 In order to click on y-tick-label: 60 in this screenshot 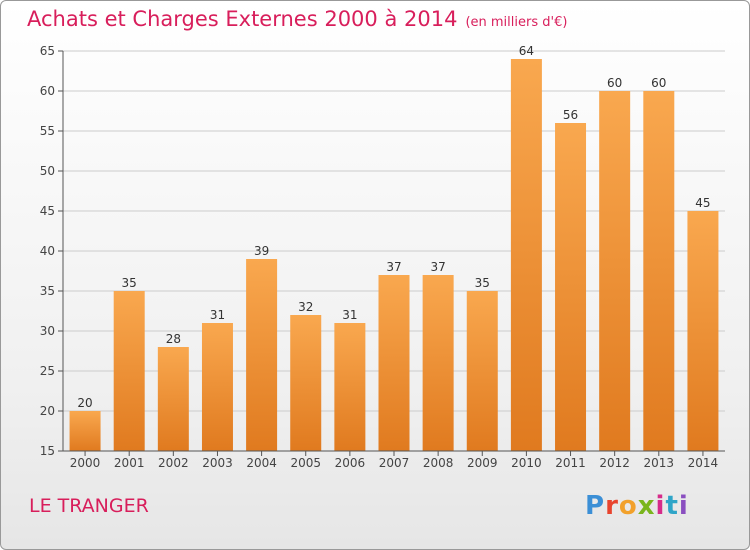, I will do `click(47, 91)`.